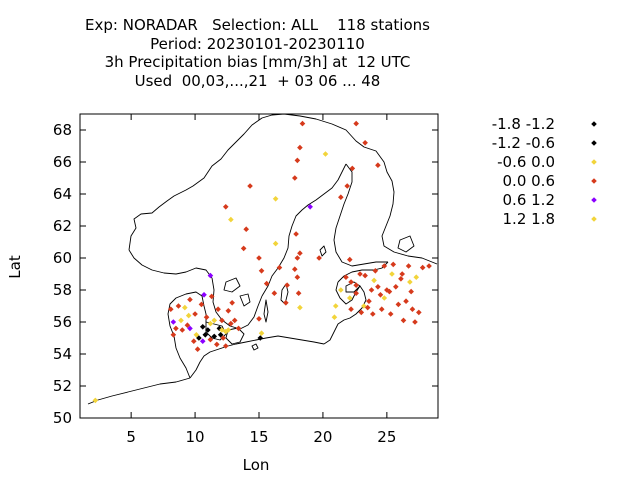 Image resolution: width=640 pixels, height=480 pixels. Describe the element at coordinates (62, 130) in the screenshot. I see `y-tick-label: 68` at that location.